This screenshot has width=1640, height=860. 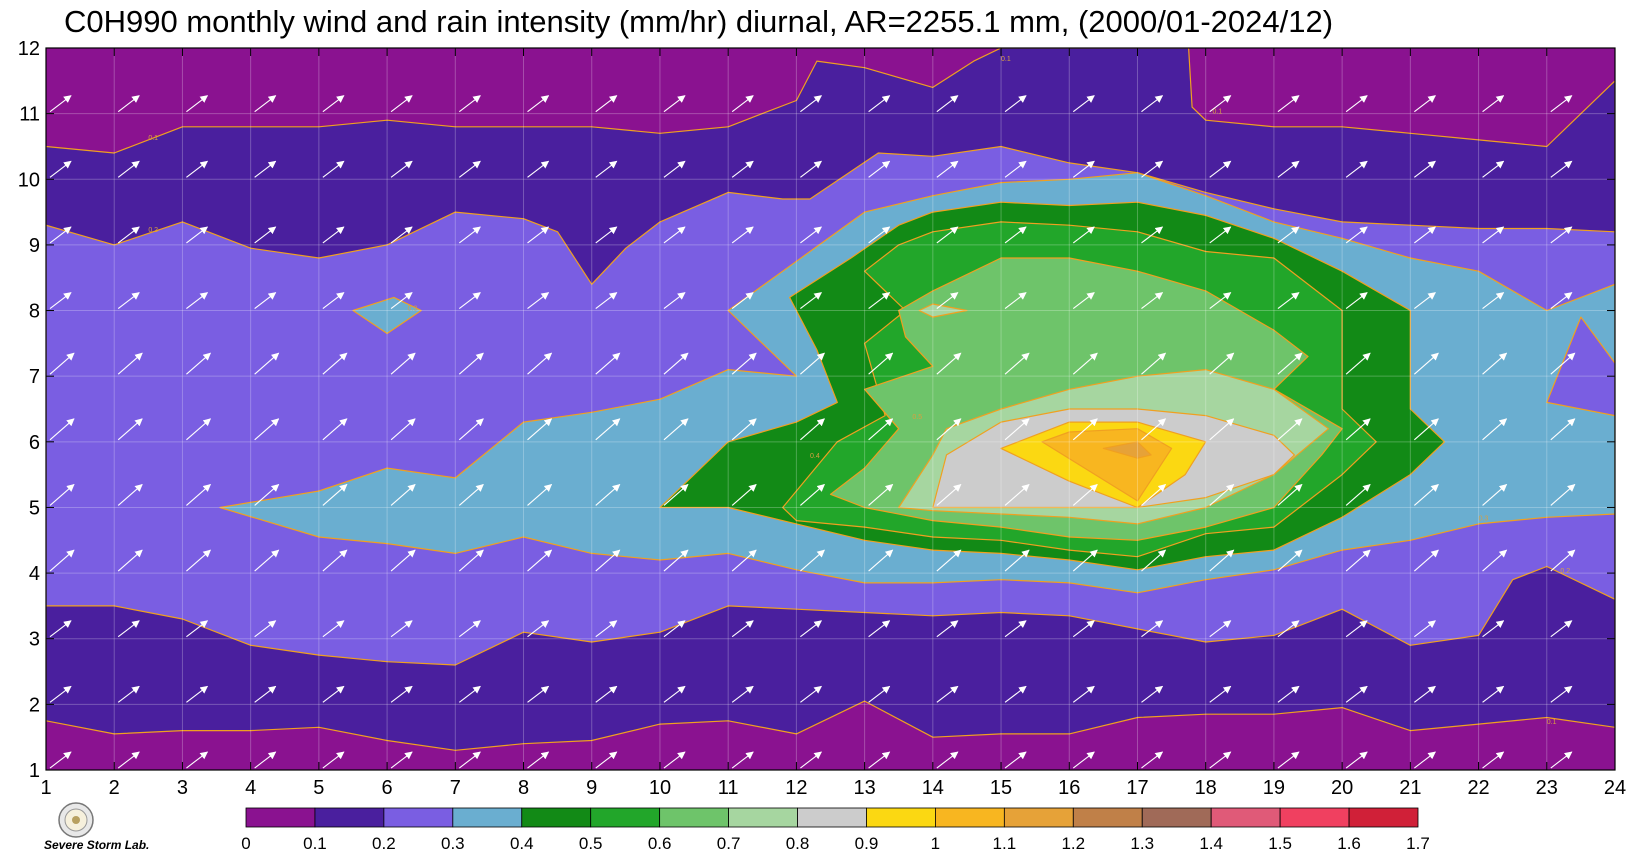 I want to click on x-tick-label: 6, so click(x=387, y=788).